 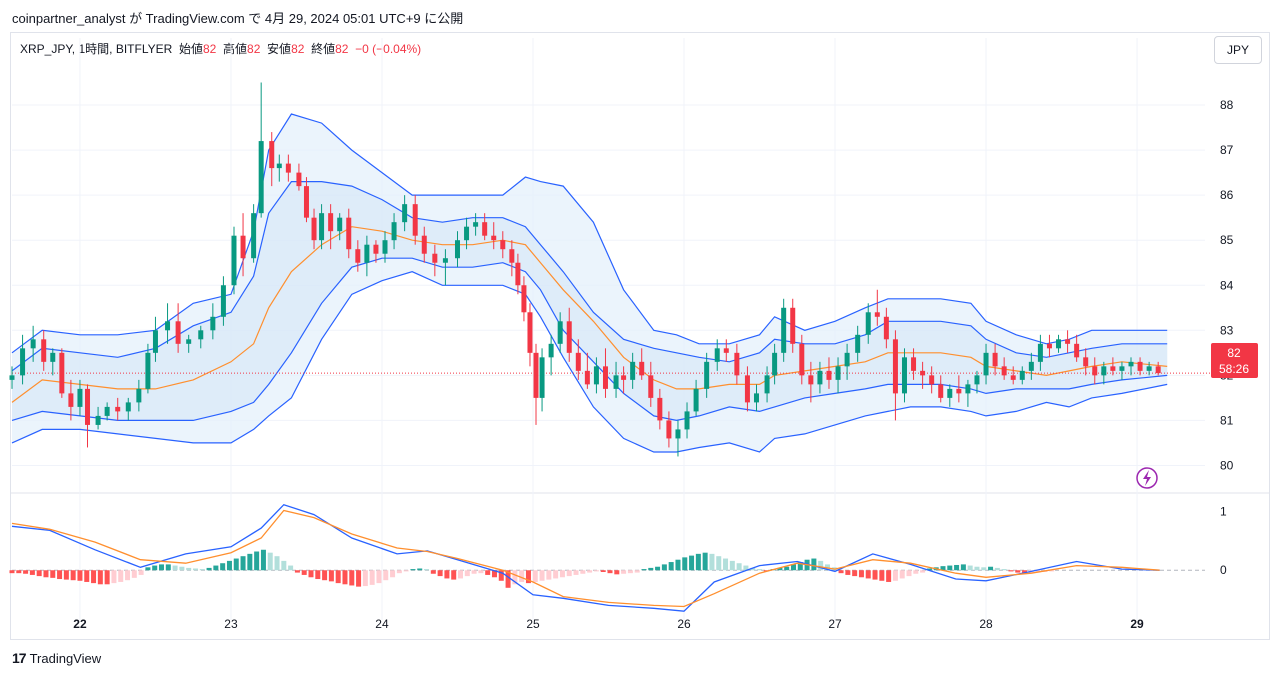 I want to click on footer-brand-text: TradingView, so click(x=65, y=658).